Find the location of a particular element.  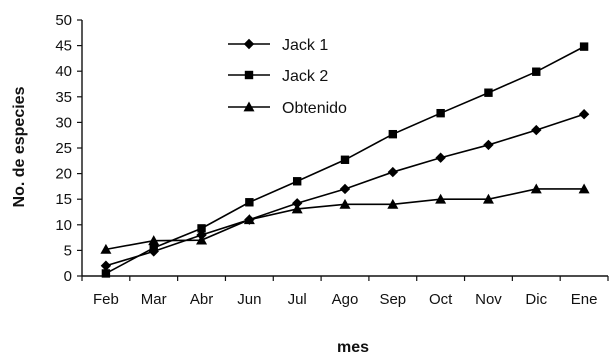

y-tick-label: 10 is located at coordinates (63, 225).